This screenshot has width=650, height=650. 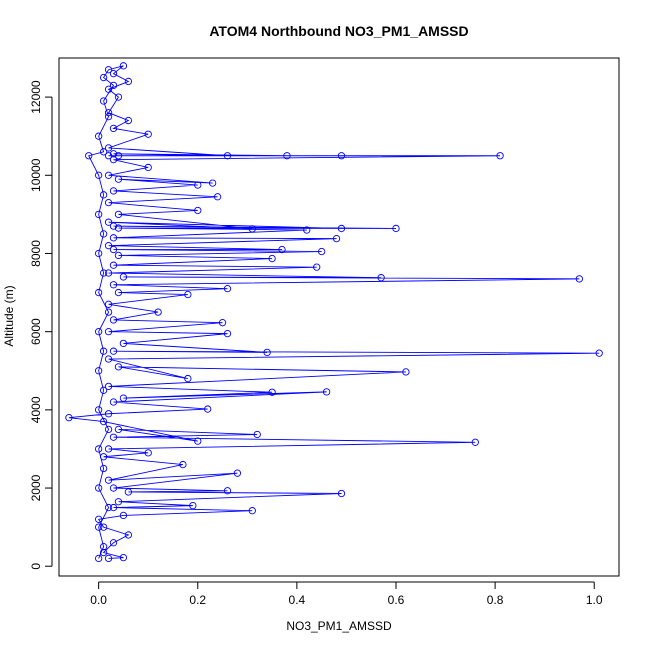 I want to click on chart-title: ATOM4 Northbound NO3_PM1_AMSSD, so click(x=338, y=31).